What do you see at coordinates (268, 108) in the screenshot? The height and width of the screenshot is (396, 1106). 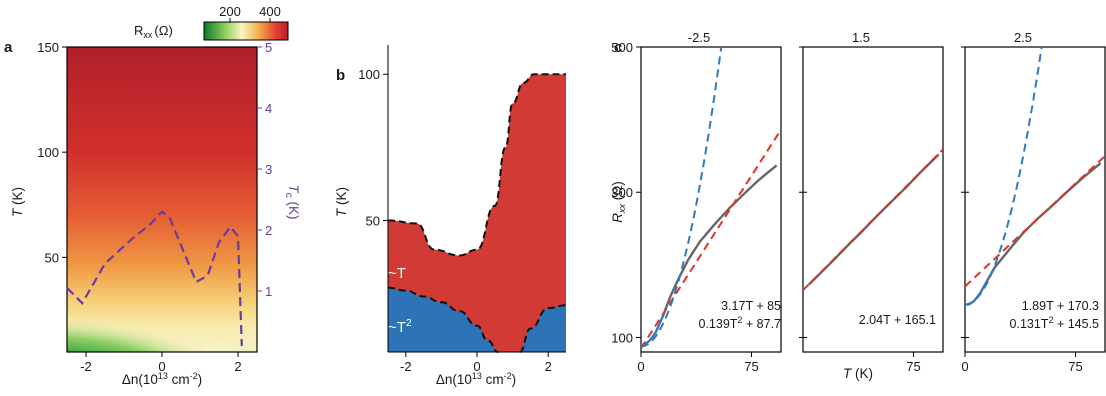 I see `y2-tick-label: 4` at bounding box center [268, 108].